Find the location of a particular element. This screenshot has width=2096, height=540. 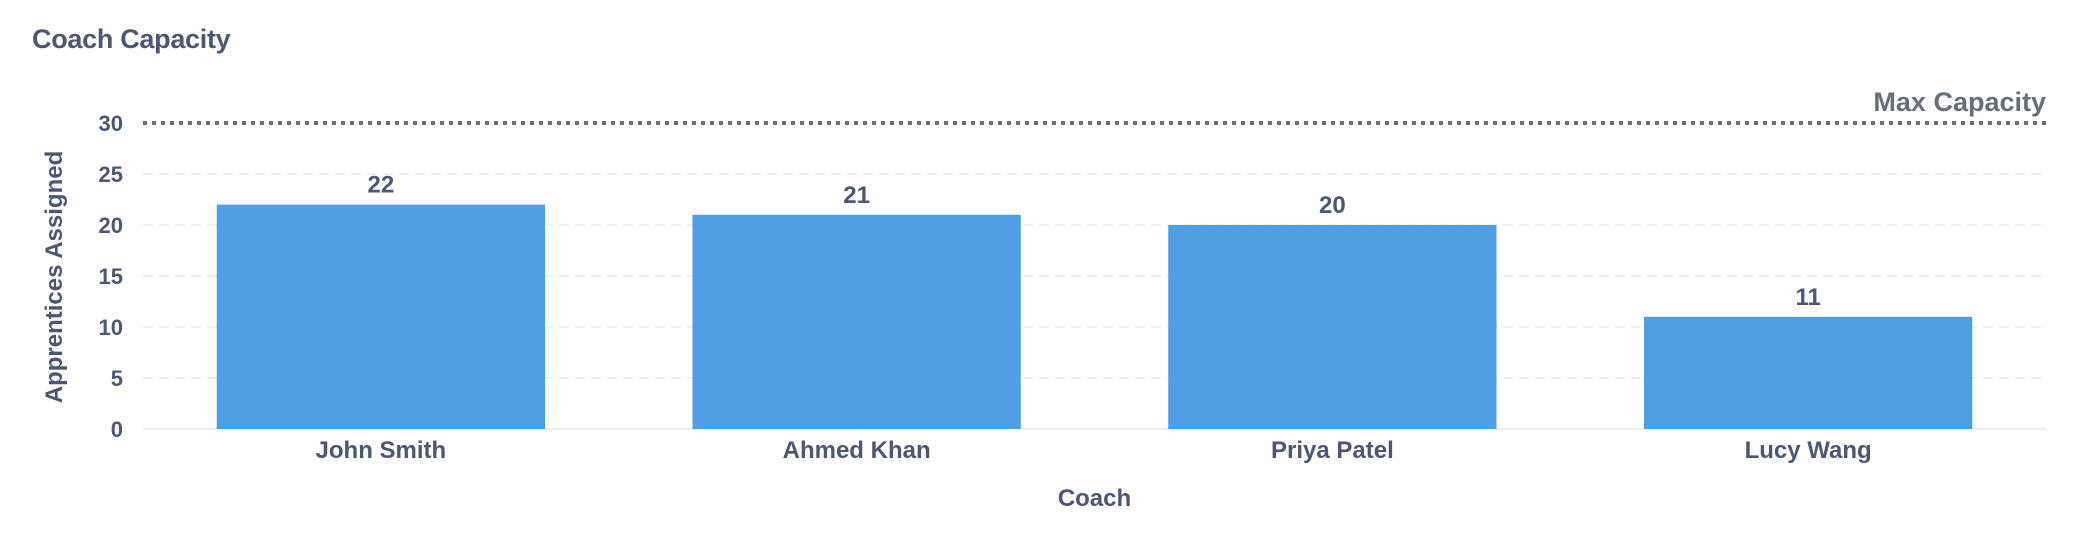

x-tick-label: John Smith is located at coordinates (381, 450).